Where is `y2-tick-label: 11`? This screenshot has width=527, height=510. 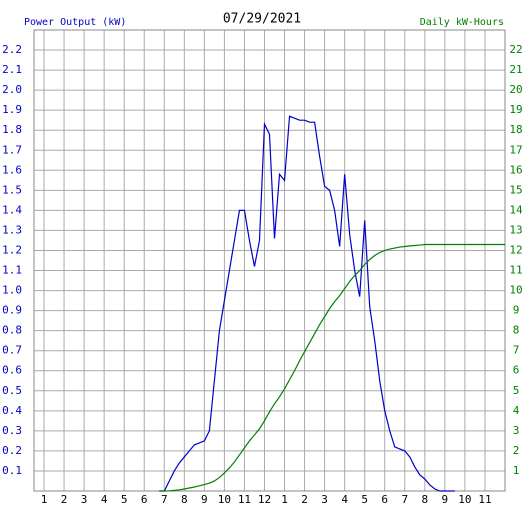 y2-tick-label: 11 is located at coordinates (515, 270).